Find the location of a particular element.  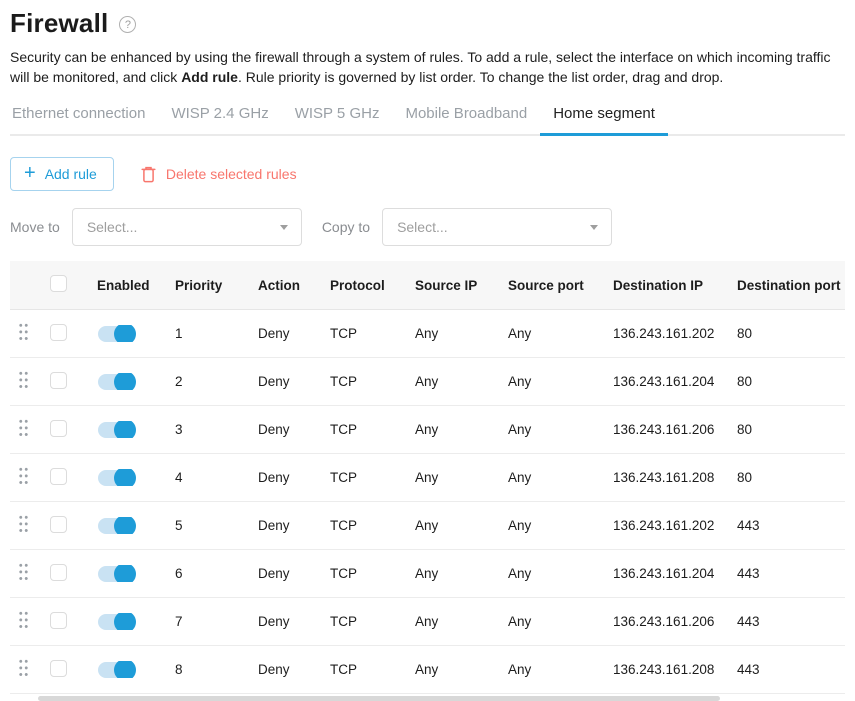

table-row: 2 Deny TCP Any Any 136.243.161.204 80 is located at coordinates (427, 382).